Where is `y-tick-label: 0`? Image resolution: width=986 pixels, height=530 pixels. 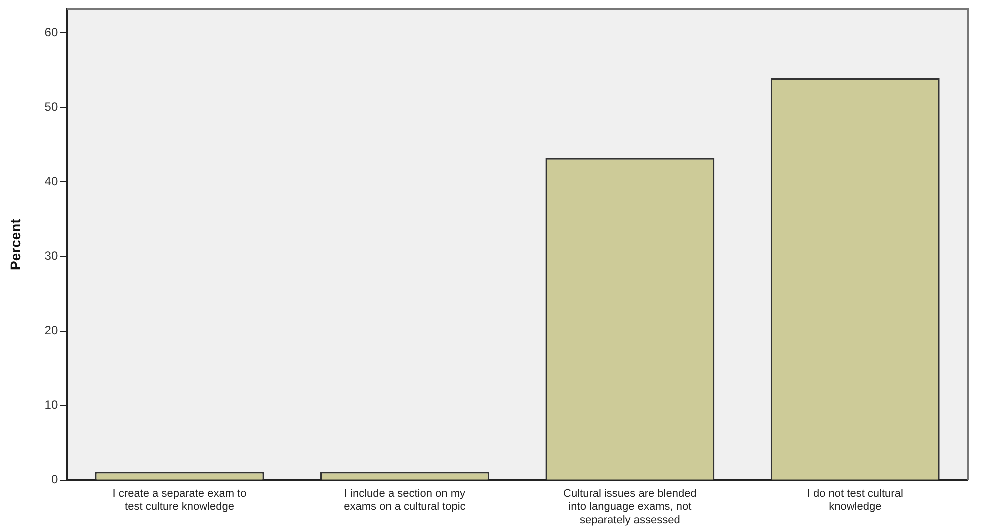
y-tick-label: 0 is located at coordinates (54, 479).